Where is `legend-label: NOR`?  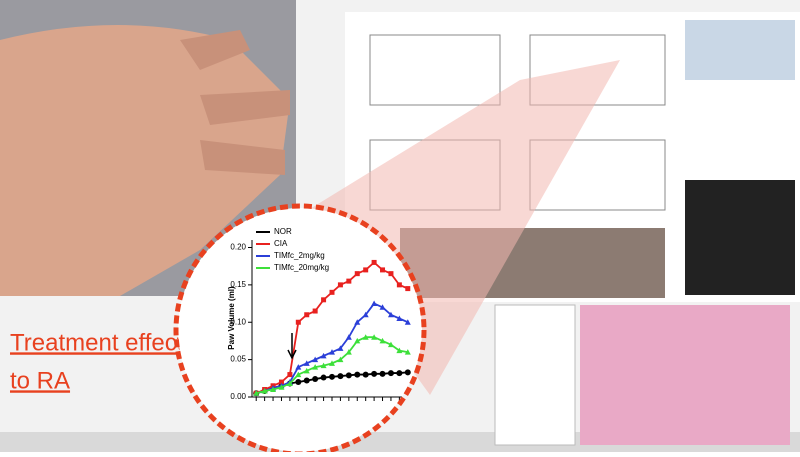 legend-label: NOR is located at coordinates (283, 231).